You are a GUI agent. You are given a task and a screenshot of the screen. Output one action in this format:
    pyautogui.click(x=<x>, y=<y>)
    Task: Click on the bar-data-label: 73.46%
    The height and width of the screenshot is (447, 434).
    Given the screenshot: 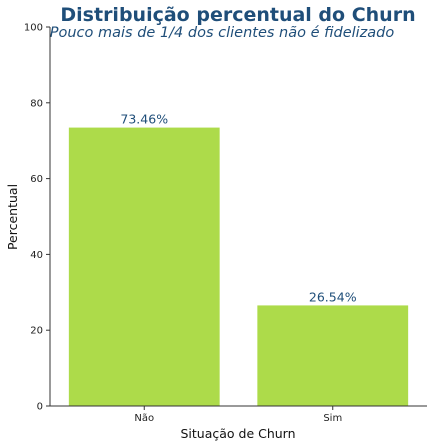 What is the action you would take?
    pyautogui.click(x=144, y=119)
    